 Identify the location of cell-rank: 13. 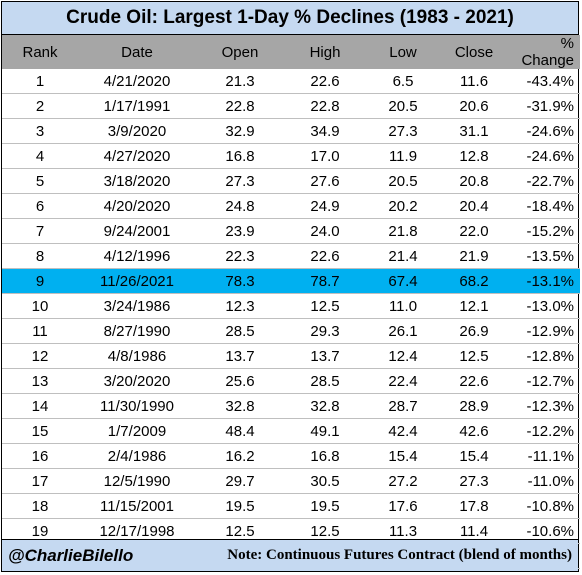
(40, 381).